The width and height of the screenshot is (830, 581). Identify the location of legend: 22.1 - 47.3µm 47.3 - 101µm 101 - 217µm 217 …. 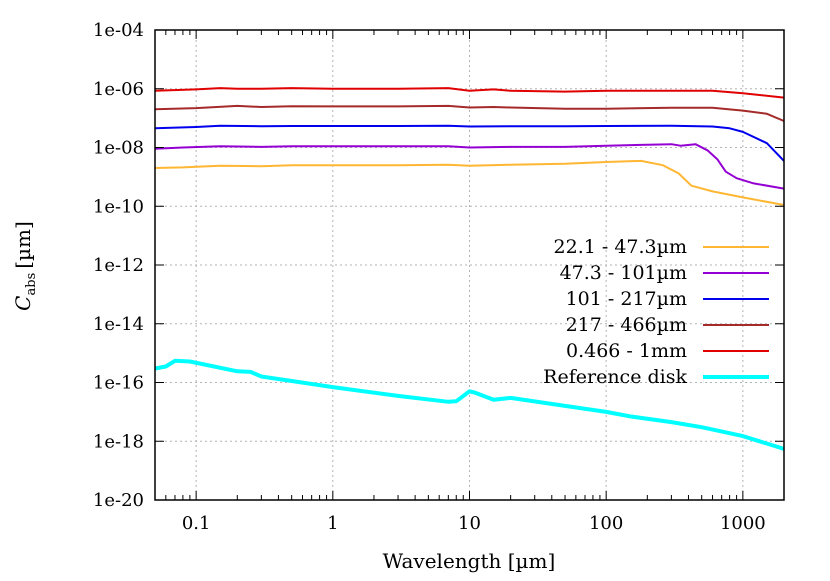
(656, 312).